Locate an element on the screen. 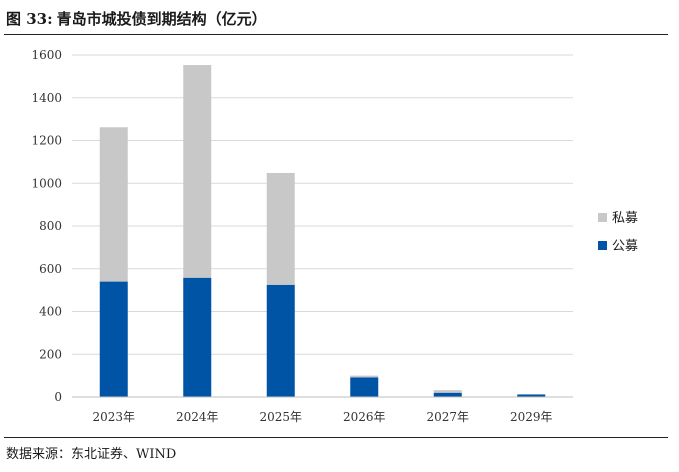 The width and height of the screenshot is (679, 472). x-tick-label: 2027年 is located at coordinates (447, 417).